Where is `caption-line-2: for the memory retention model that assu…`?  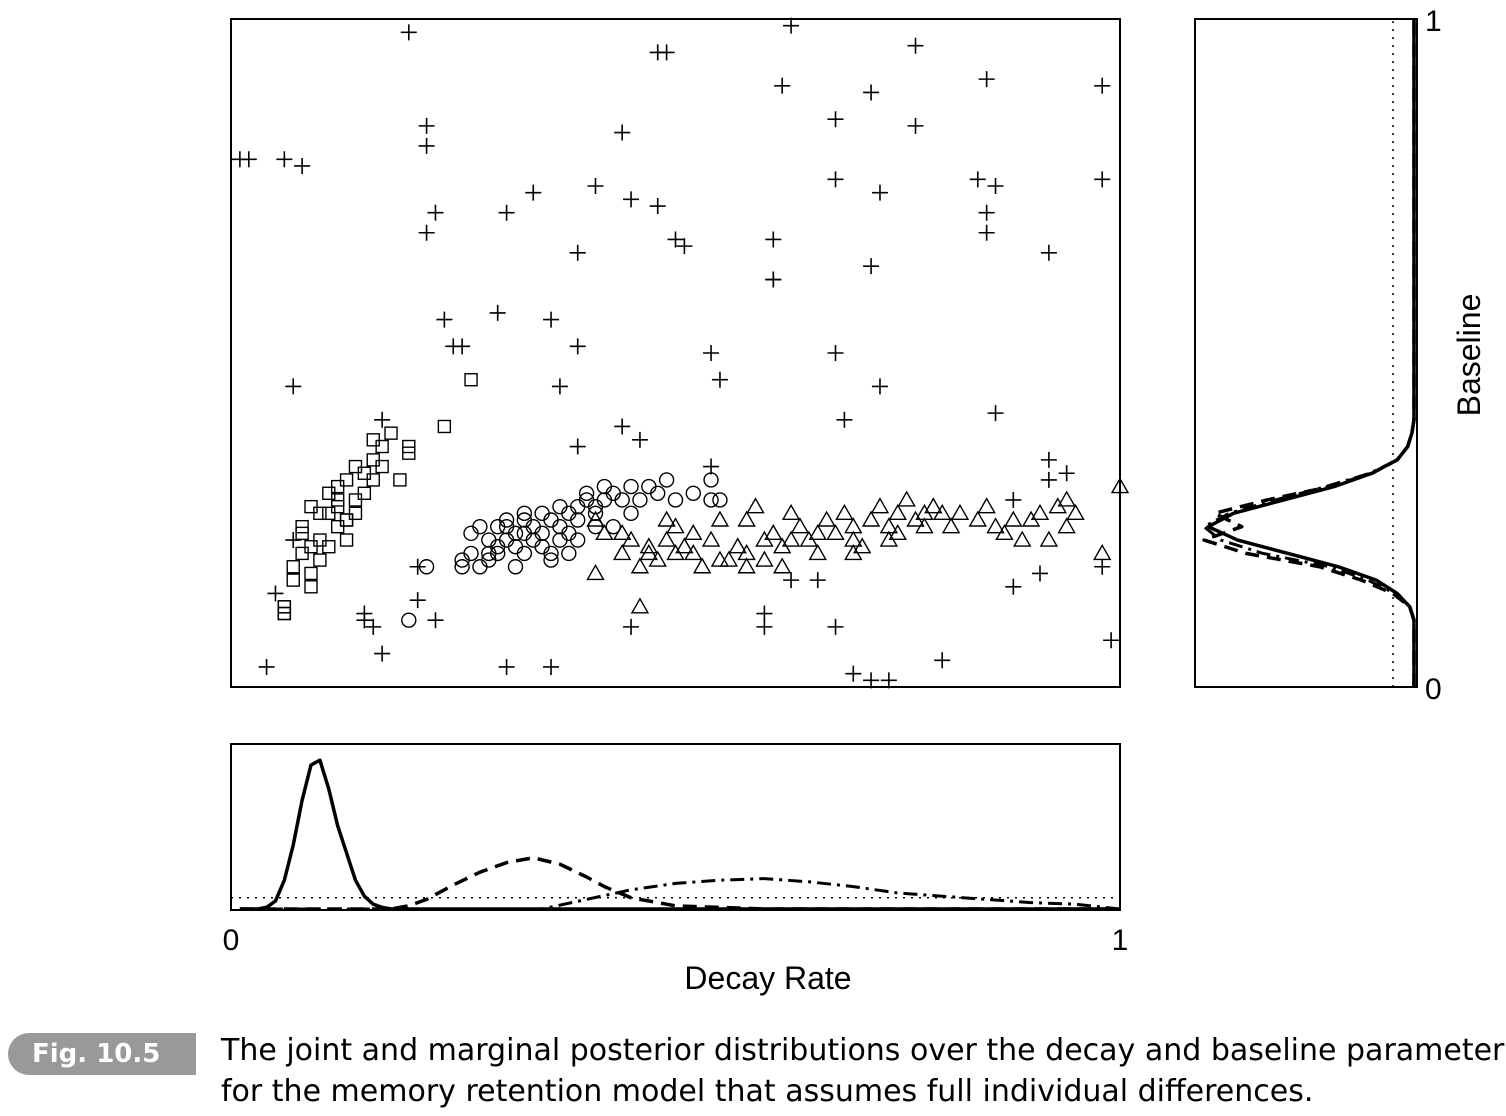
caption-line-2: for the memory retention model that assu… is located at coordinates (767, 1091).